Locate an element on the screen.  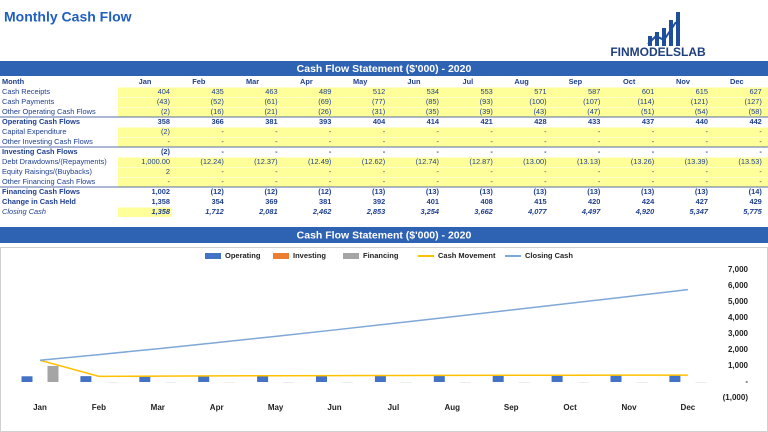
cell: (13.26) is located at coordinates (642, 161).